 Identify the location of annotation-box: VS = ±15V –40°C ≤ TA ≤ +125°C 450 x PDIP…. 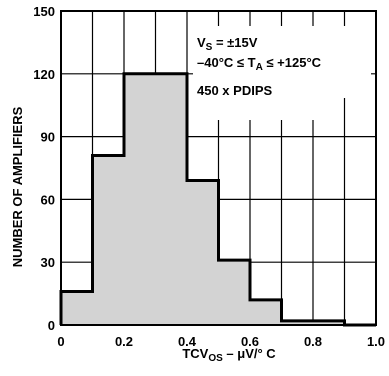
(280, 73).